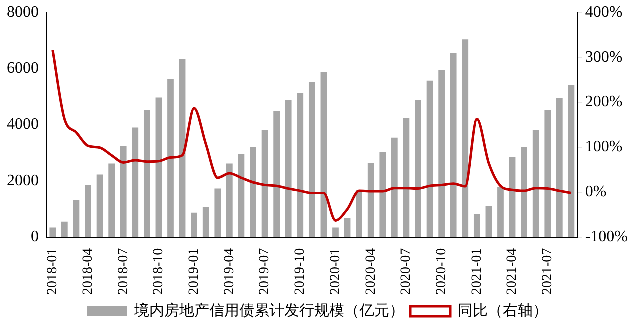 The image size is (637, 329). What do you see at coordinates (512, 272) in the screenshot?
I see `x-tick-label: 2021-04` at bounding box center [512, 272].